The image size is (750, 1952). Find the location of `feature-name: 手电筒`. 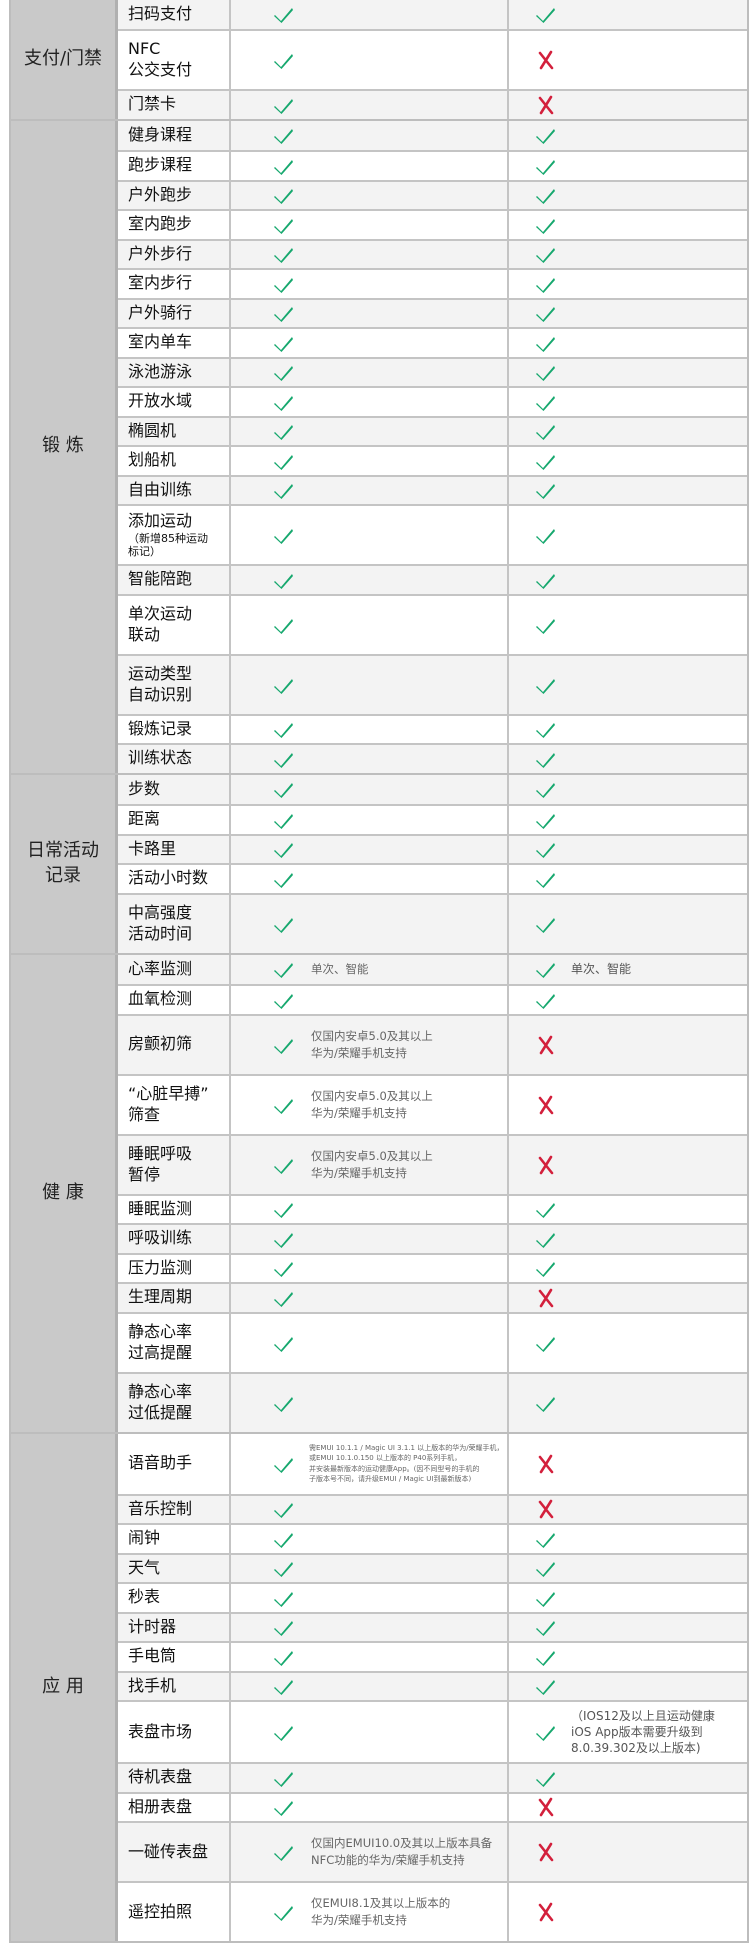

feature-name: 手电筒 is located at coordinates (174, 1657).